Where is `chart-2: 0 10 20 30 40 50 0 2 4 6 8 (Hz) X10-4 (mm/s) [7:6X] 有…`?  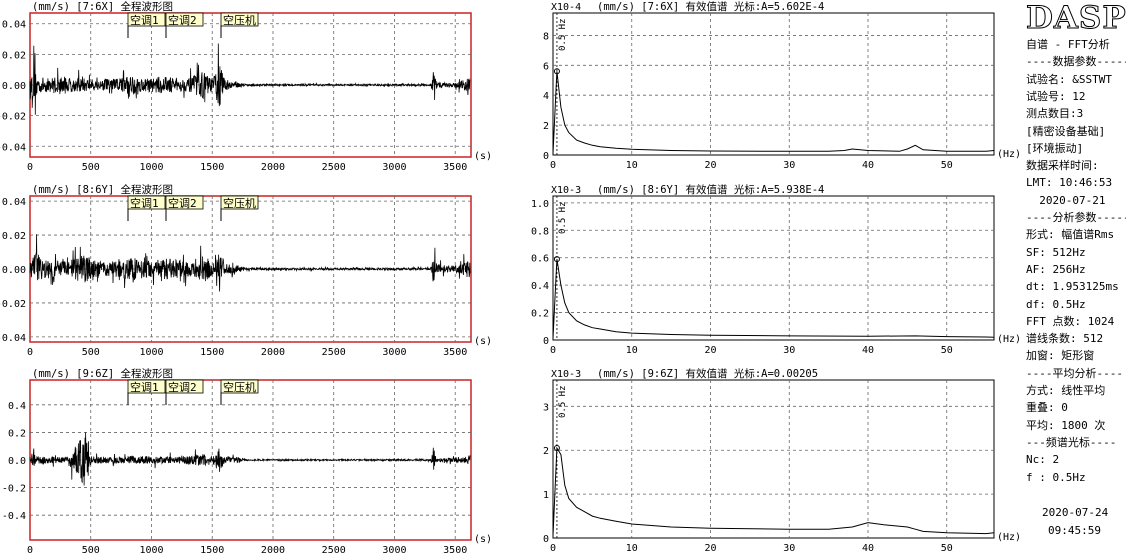
chart-2: 0 10 20 30 40 50 0 2 4 6 8 (Hz) X10-4 (mm/s) [7:6X] 有… is located at coordinates (781, 85).